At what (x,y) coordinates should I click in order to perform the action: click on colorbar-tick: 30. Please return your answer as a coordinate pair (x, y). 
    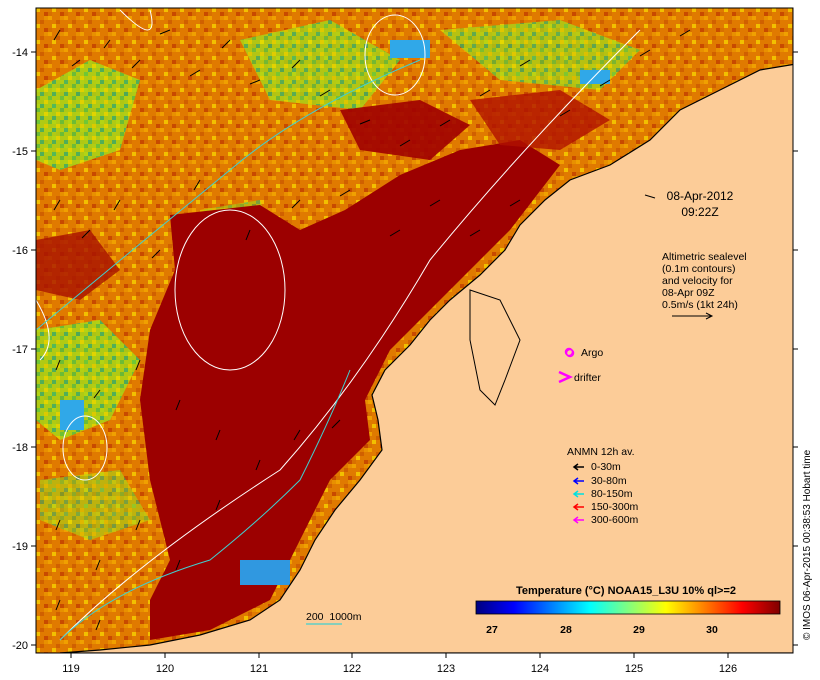
    Looking at the image, I should click on (712, 630).